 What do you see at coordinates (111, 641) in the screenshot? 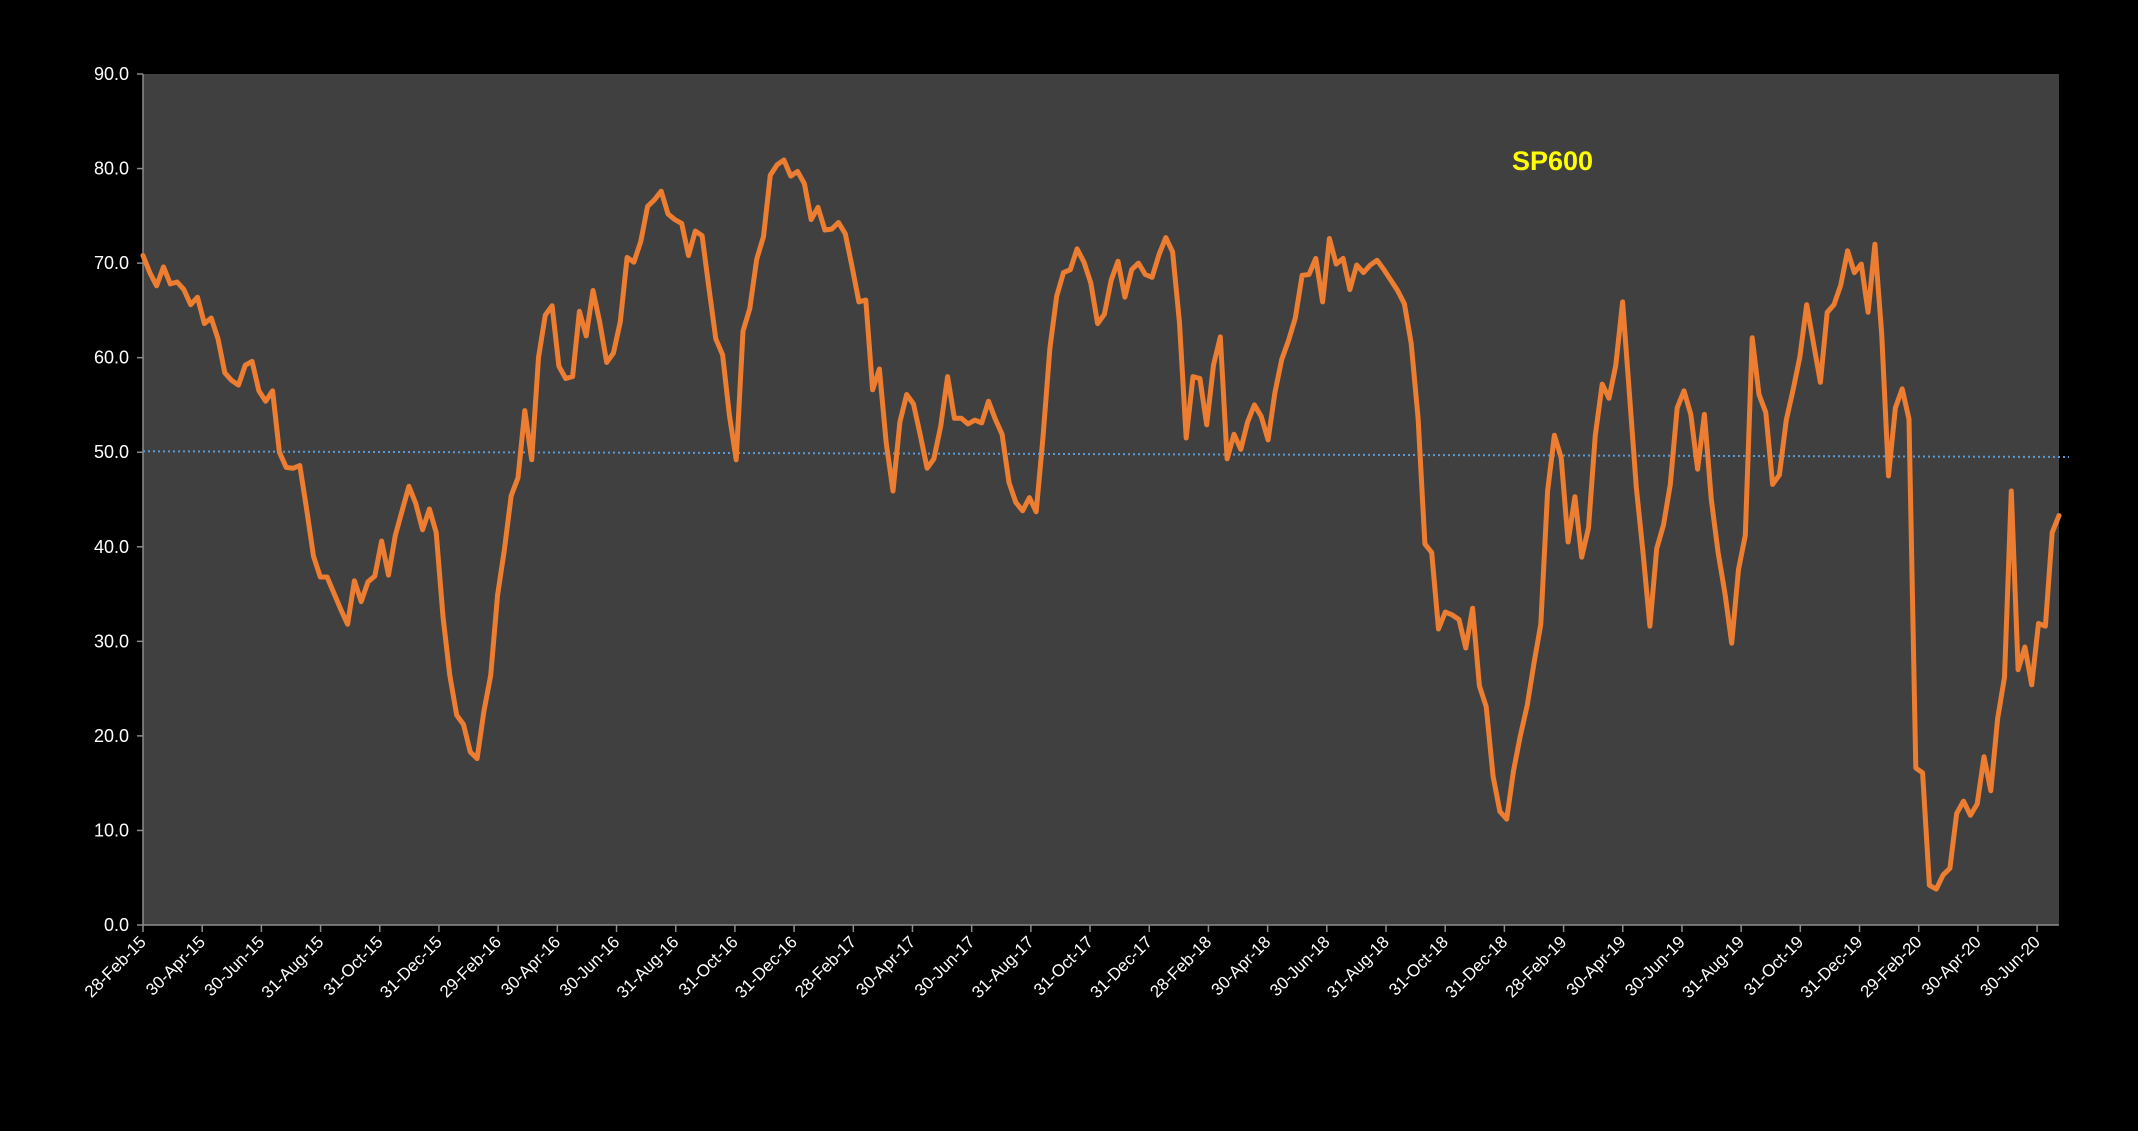
I see `y-tick-label: 30.0` at bounding box center [111, 641].